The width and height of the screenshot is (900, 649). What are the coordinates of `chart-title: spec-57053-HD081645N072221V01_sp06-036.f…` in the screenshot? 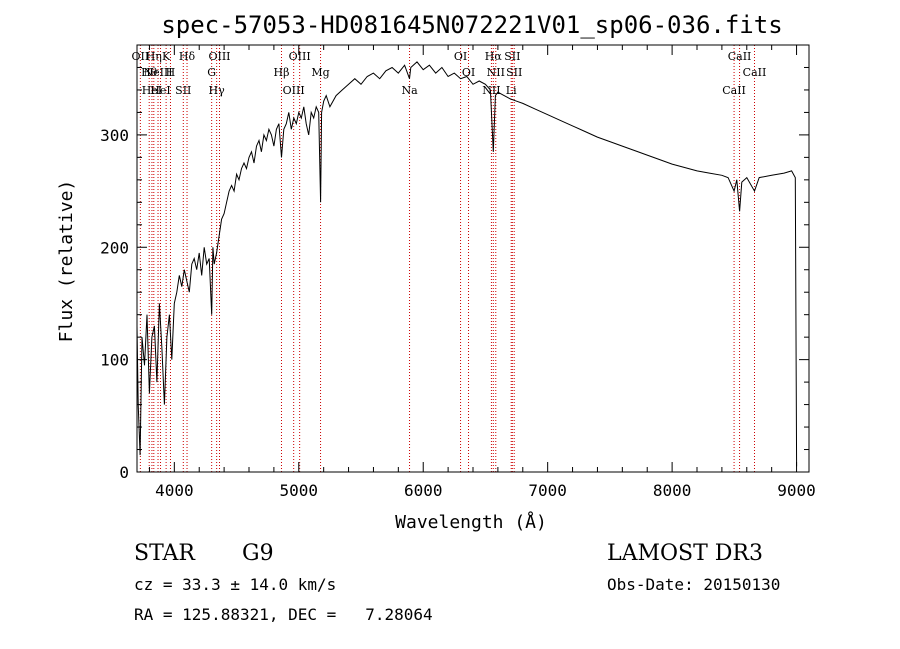 It's located at (471, 25).